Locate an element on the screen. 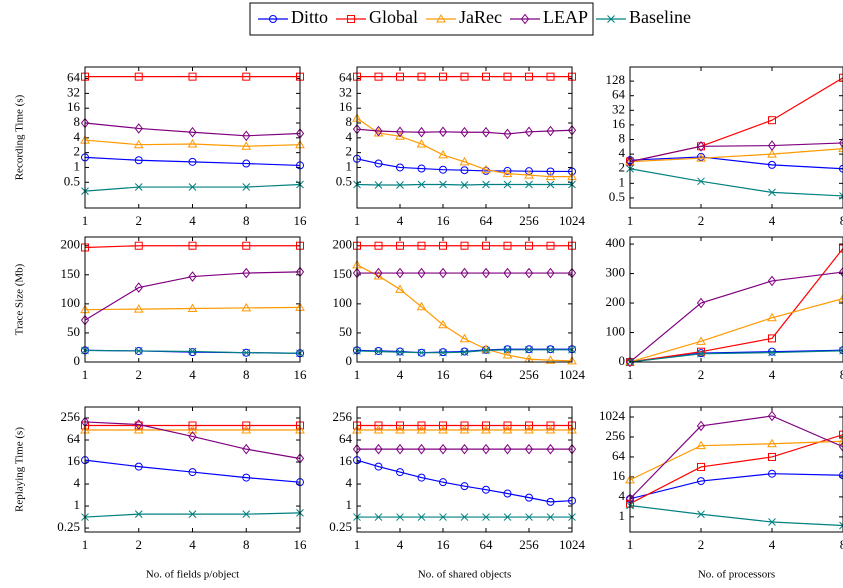 This screenshot has width=843, height=588. y-tick-label: 32 is located at coordinates (73, 91).